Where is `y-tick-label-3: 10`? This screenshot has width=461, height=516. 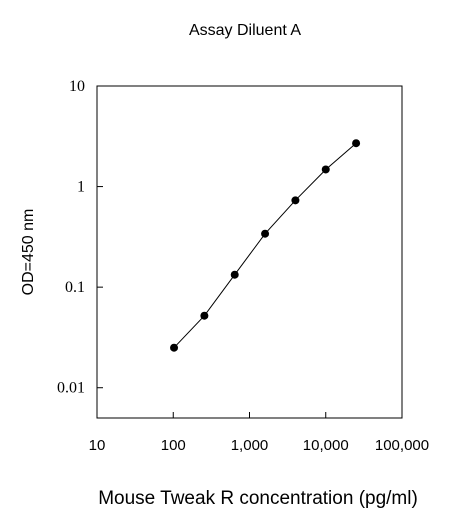 y-tick-label-3: 10 is located at coordinates (77, 86).